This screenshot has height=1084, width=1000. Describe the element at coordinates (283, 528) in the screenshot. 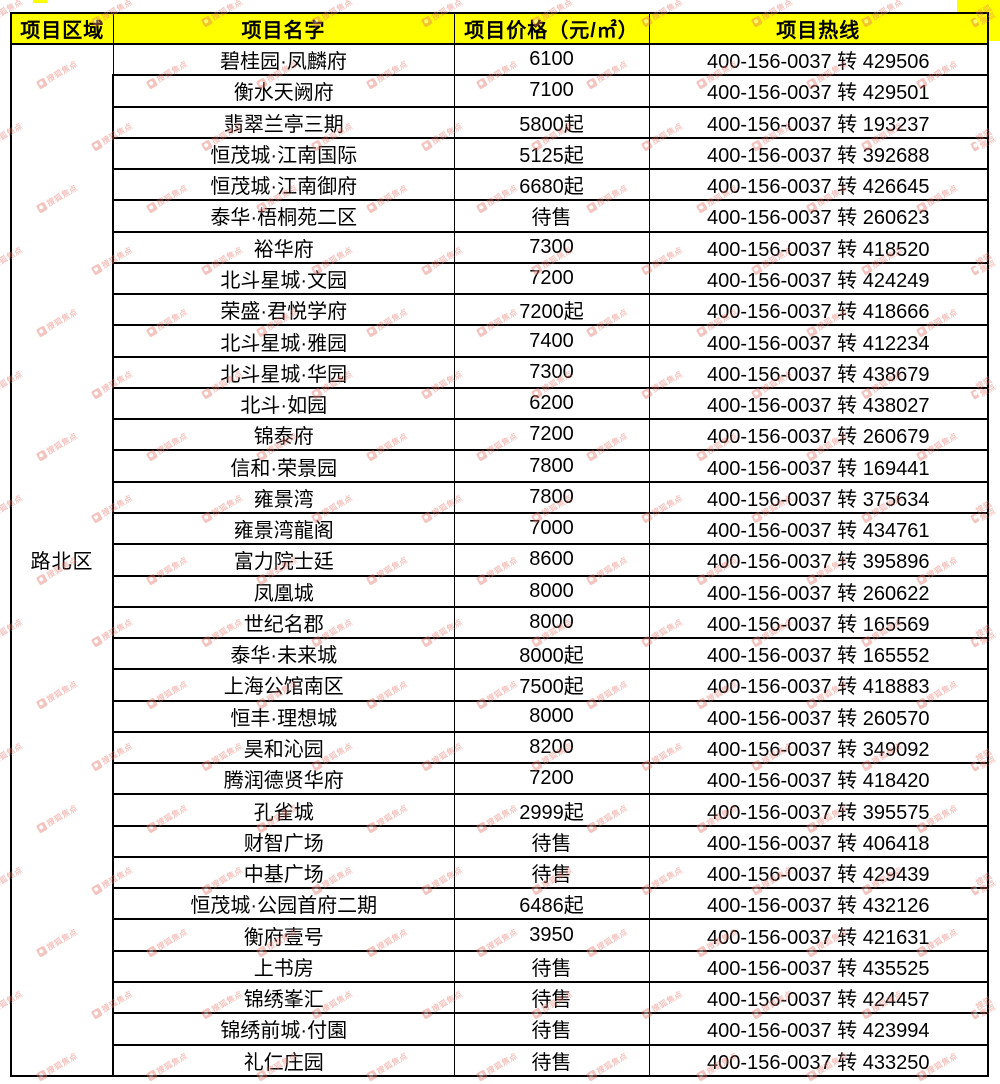

I see `project-name-cell: 雍景湾龍阁` at that location.